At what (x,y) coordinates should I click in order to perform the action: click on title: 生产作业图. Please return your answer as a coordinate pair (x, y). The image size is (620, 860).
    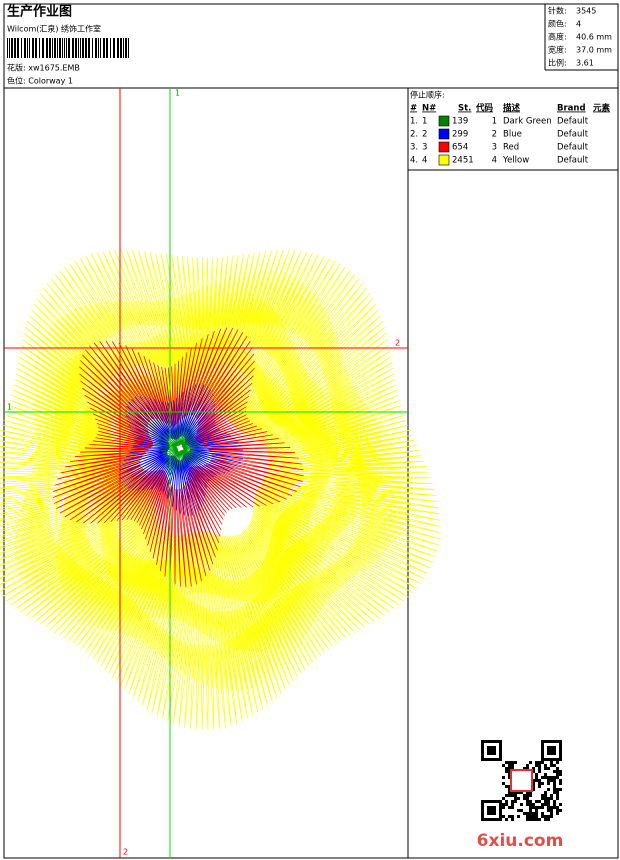
    Looking at the image, I should click on (39, 12).